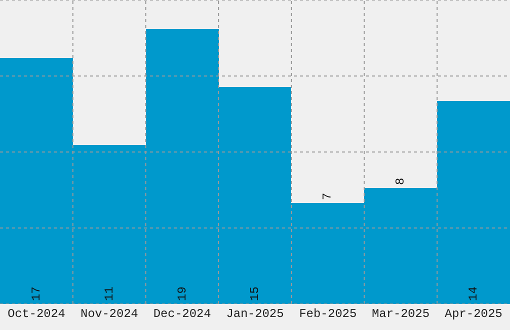  What do you see at coordinates (473, 314) in the screenshot?
I see `x-tick-label: Apr-2025` at bounding box center [473, 314].